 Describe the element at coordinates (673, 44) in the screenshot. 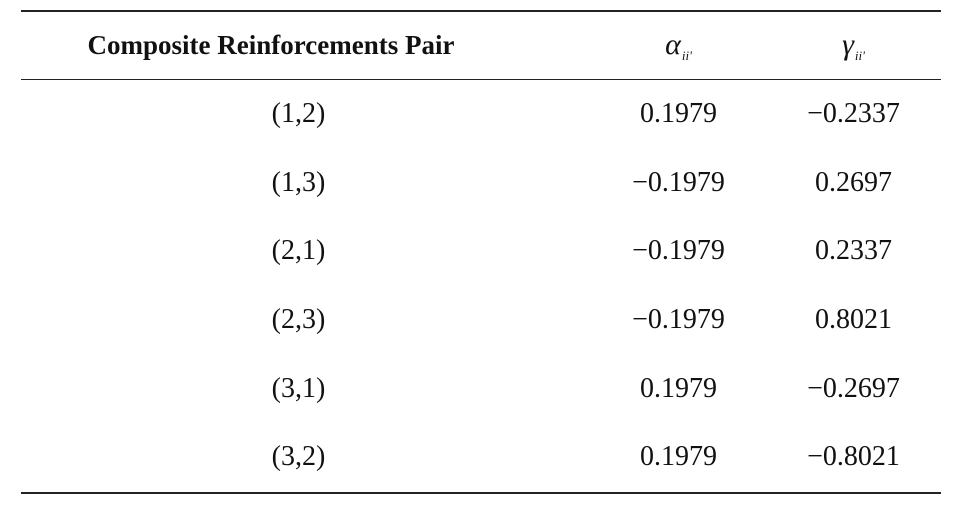

I see `alpha-symbol: α` at that location.